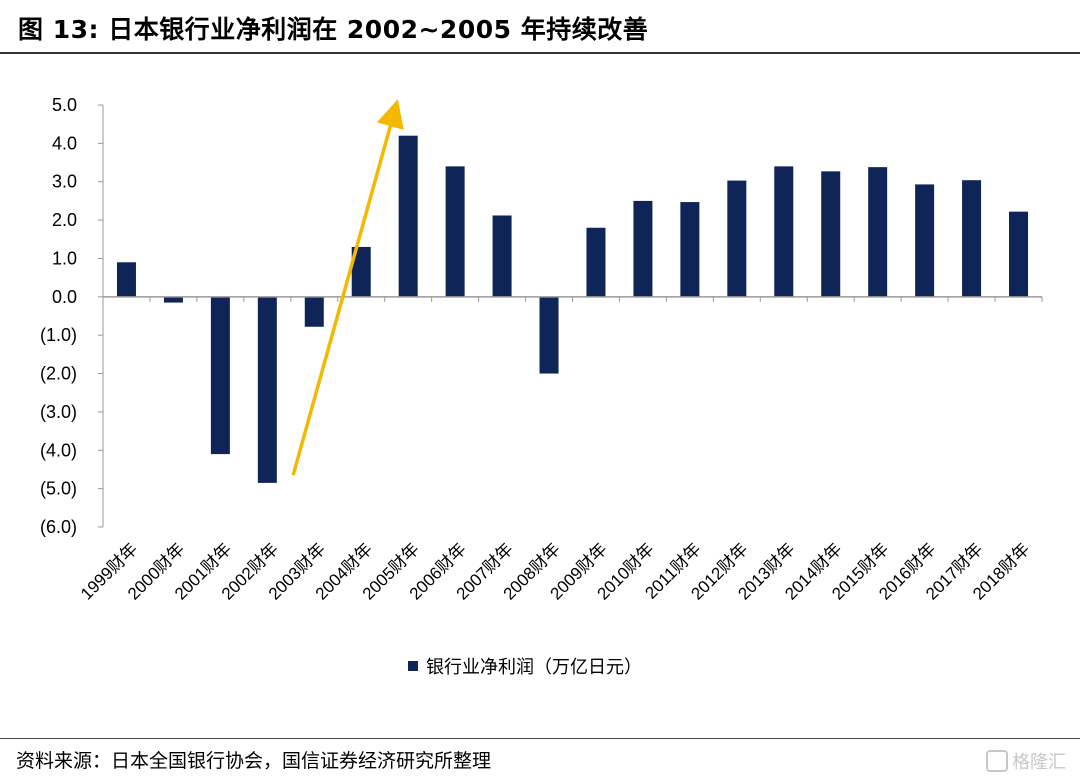  I want to click on y-tick-label: 2.0, so click(64, 220).